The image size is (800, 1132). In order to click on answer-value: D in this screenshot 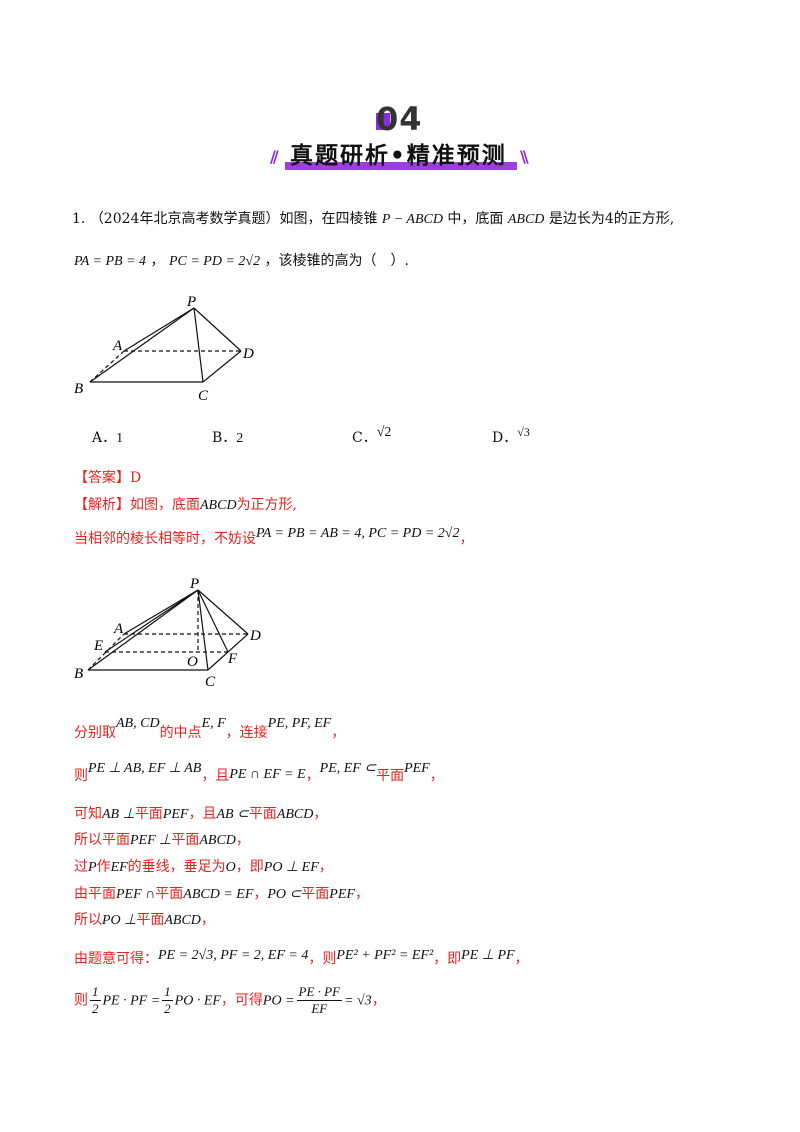, I will do `click(136, 478)`.